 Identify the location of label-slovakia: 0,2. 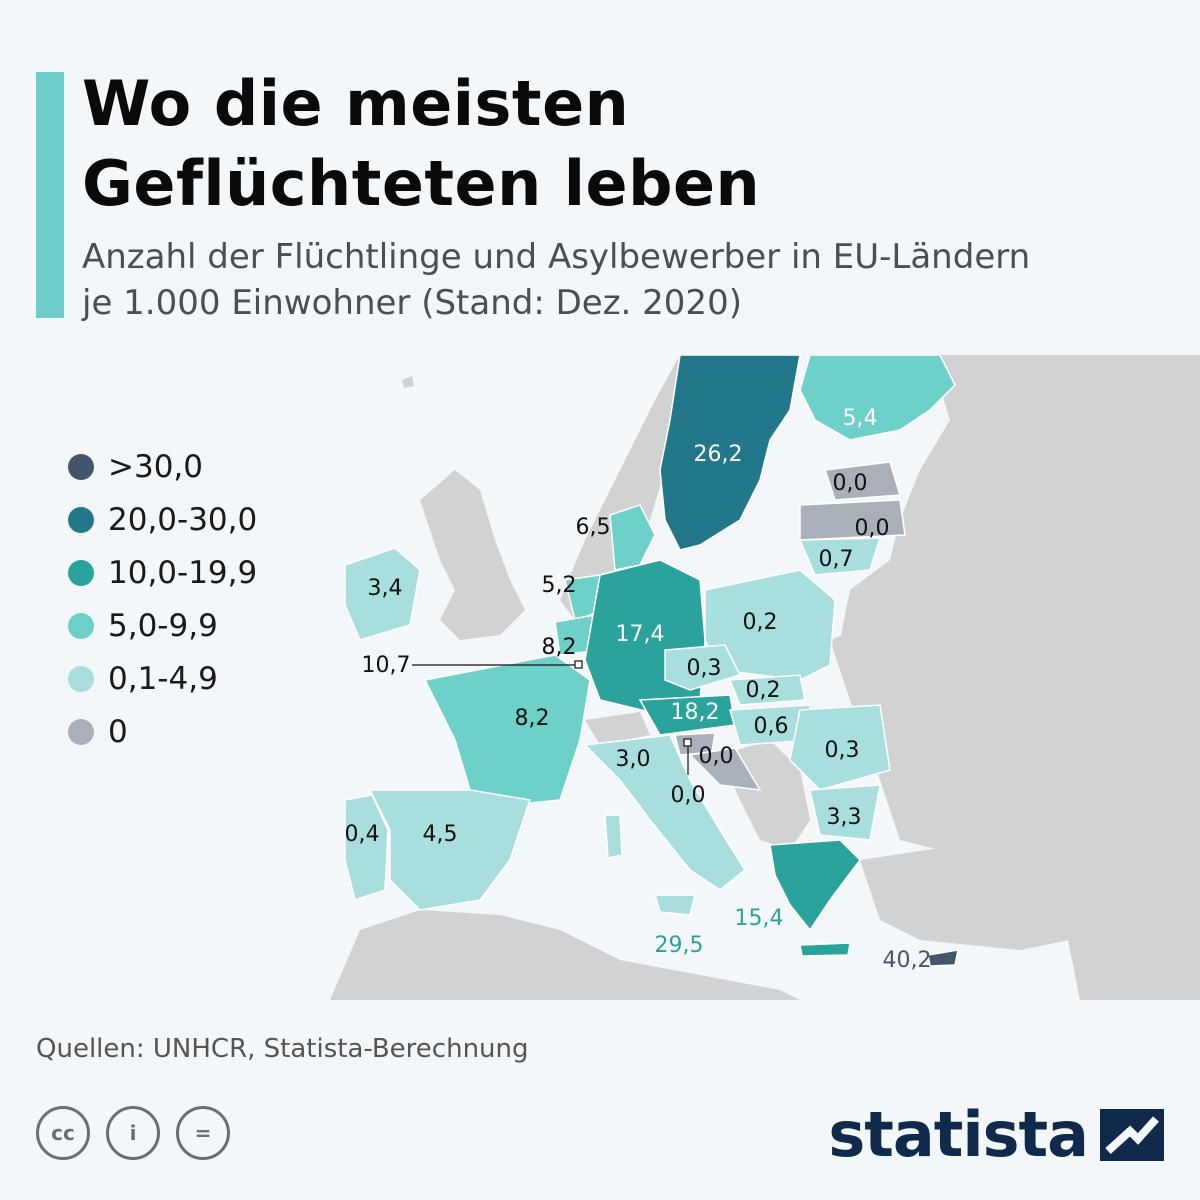
(763, 690).